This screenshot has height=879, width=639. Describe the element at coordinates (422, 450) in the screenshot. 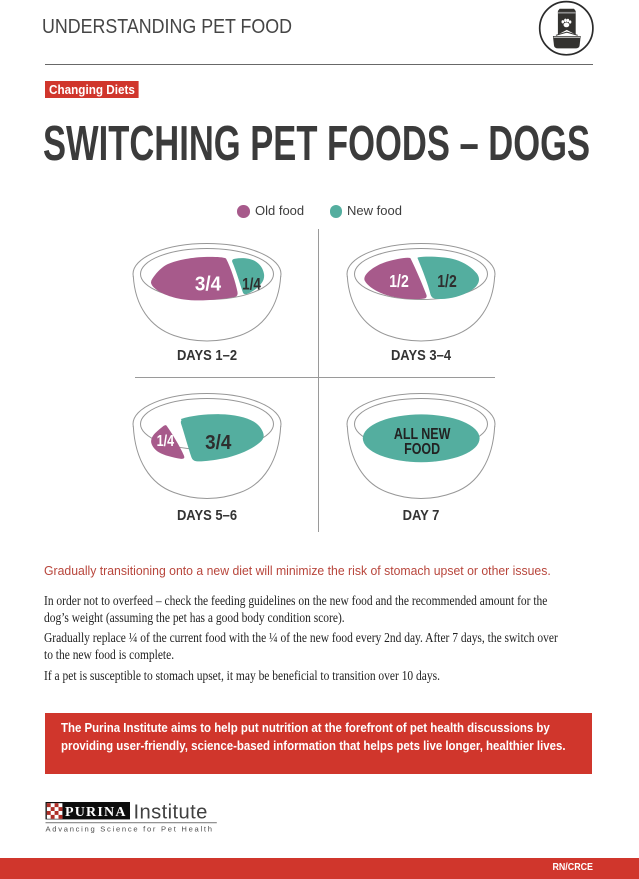

I see `svg-text: FOOD` at that location.